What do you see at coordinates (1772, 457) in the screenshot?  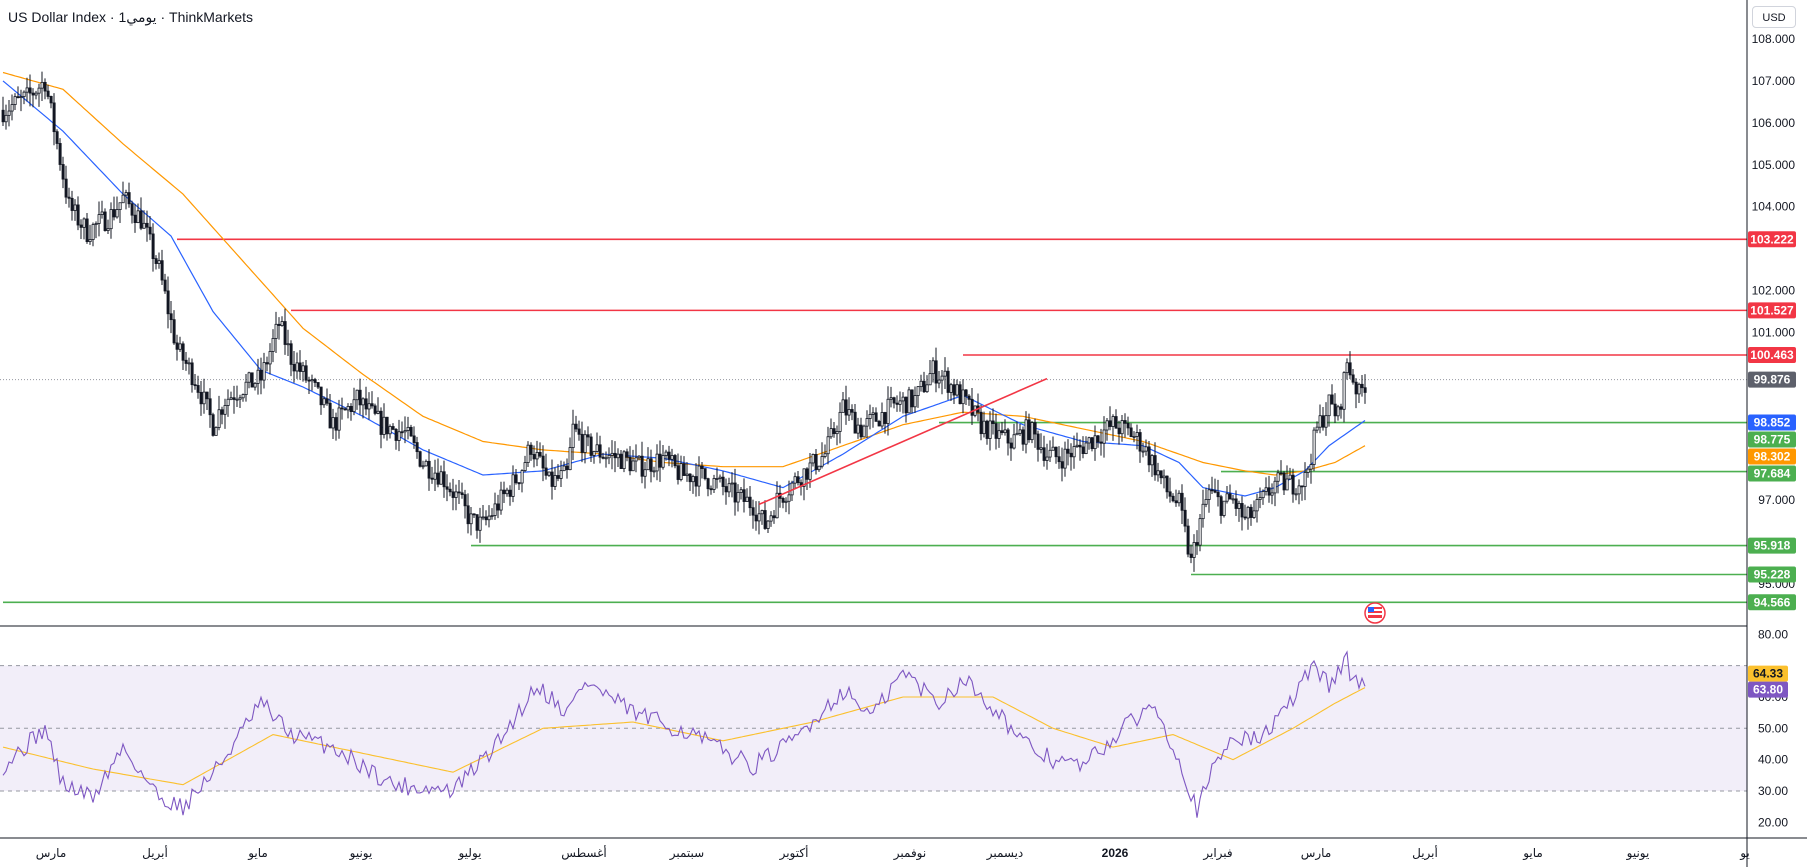 I see `price-tag-label: 98.302` at bounding box center [1772, 457].